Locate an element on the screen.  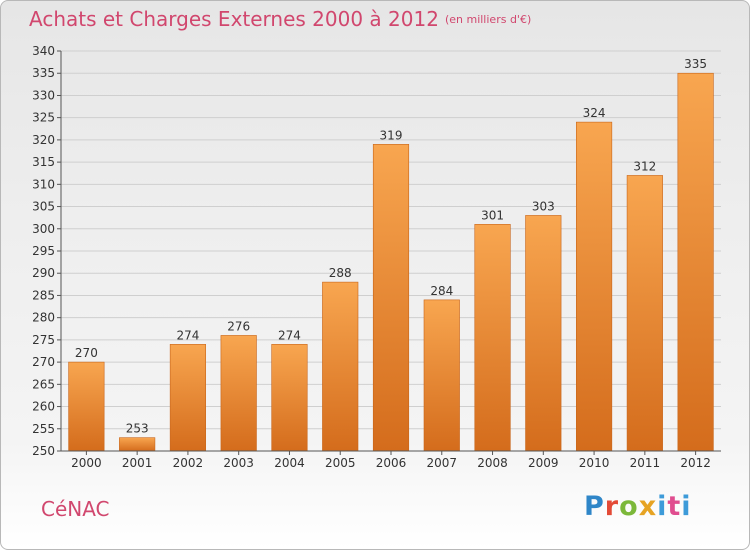
bar-value-label: 312 is located at coordinates (644, 166).